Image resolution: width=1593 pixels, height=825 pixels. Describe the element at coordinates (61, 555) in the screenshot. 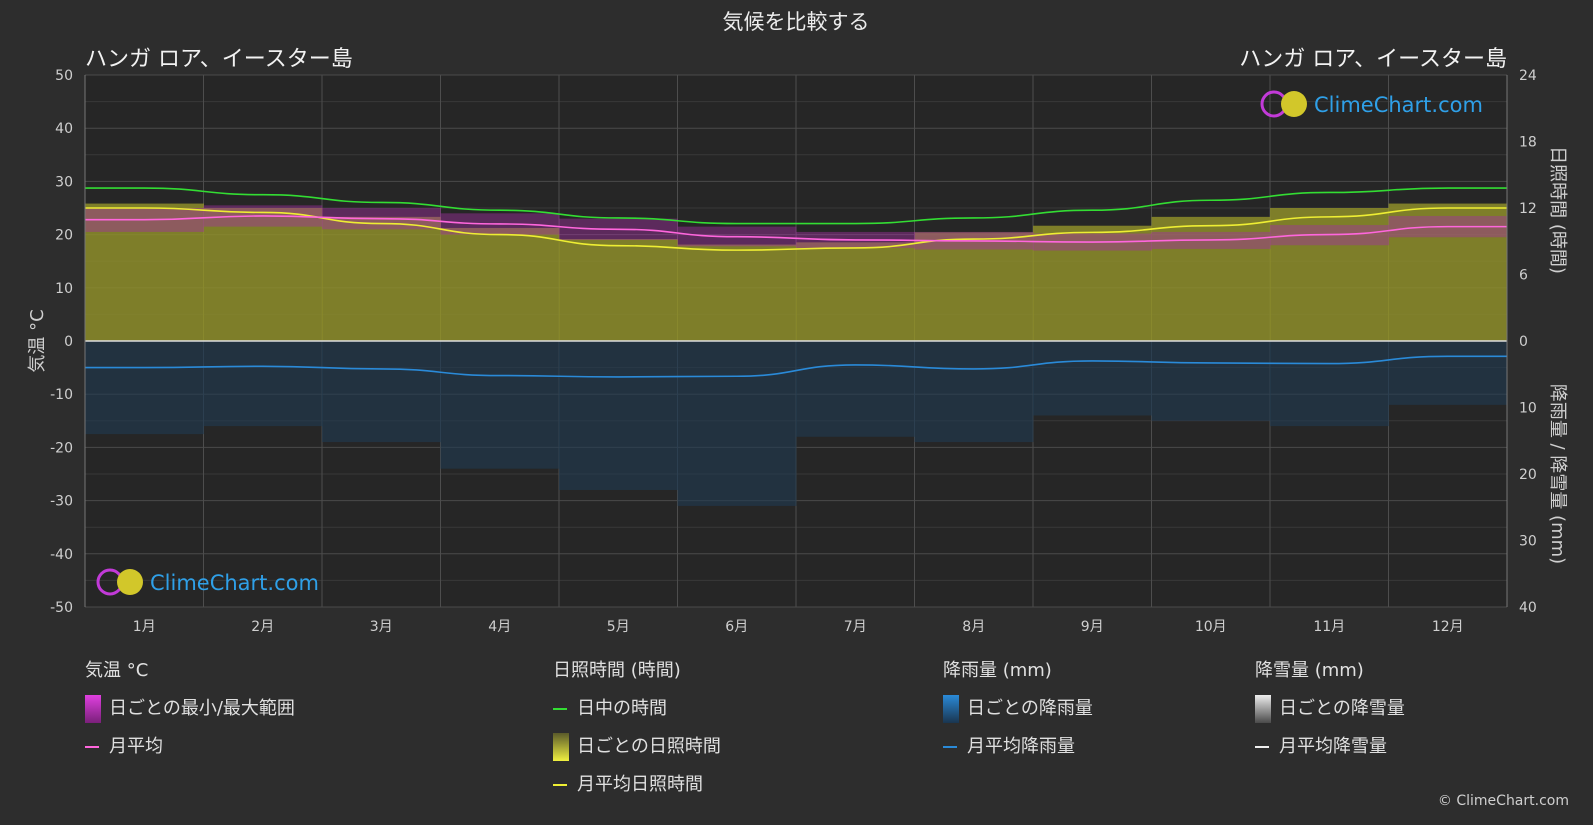

I see `y-left-tick: -40` at that location.